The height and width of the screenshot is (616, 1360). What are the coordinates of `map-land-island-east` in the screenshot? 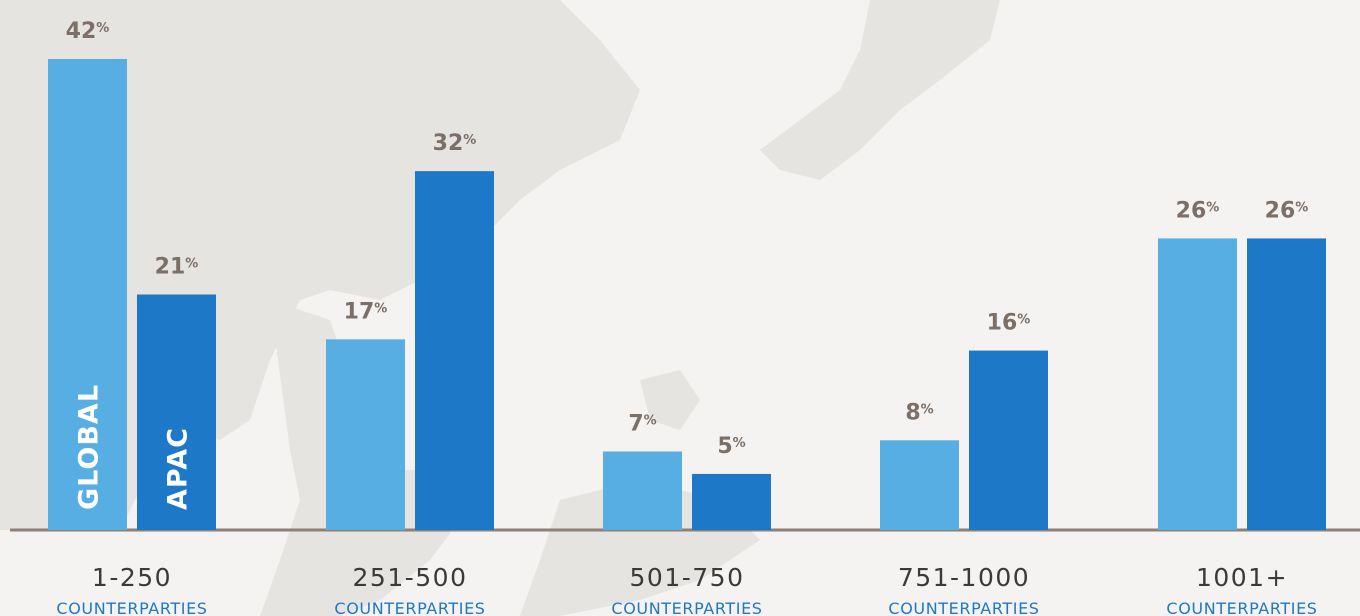 It's located at (880, 90).